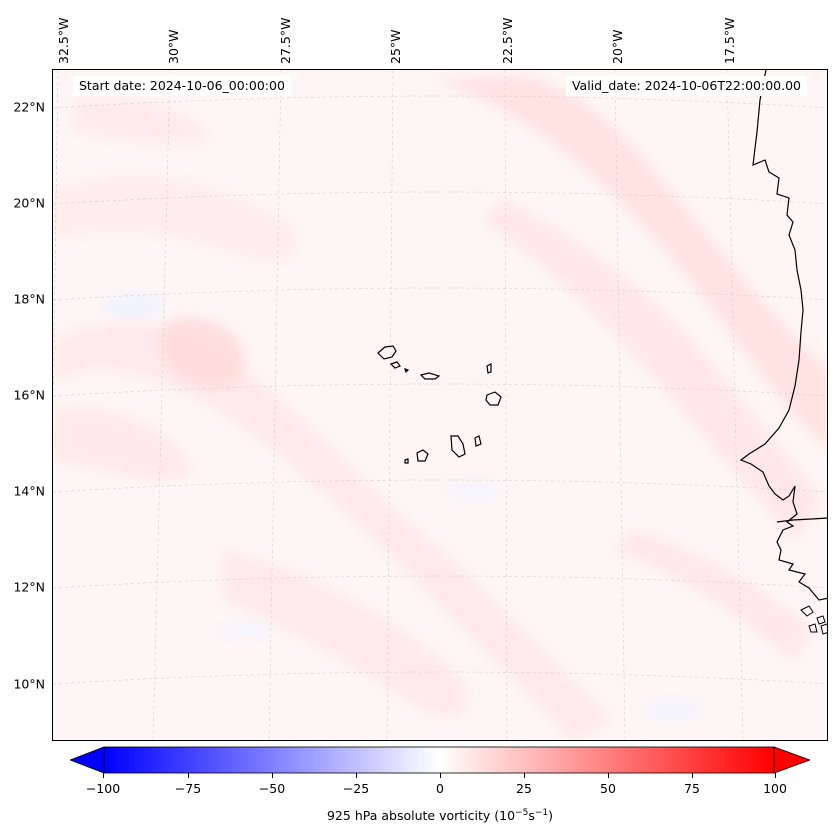 Image resolution: width=837 pixels, height=839 pixels. I want to click on island-maio, so click(478, 441).